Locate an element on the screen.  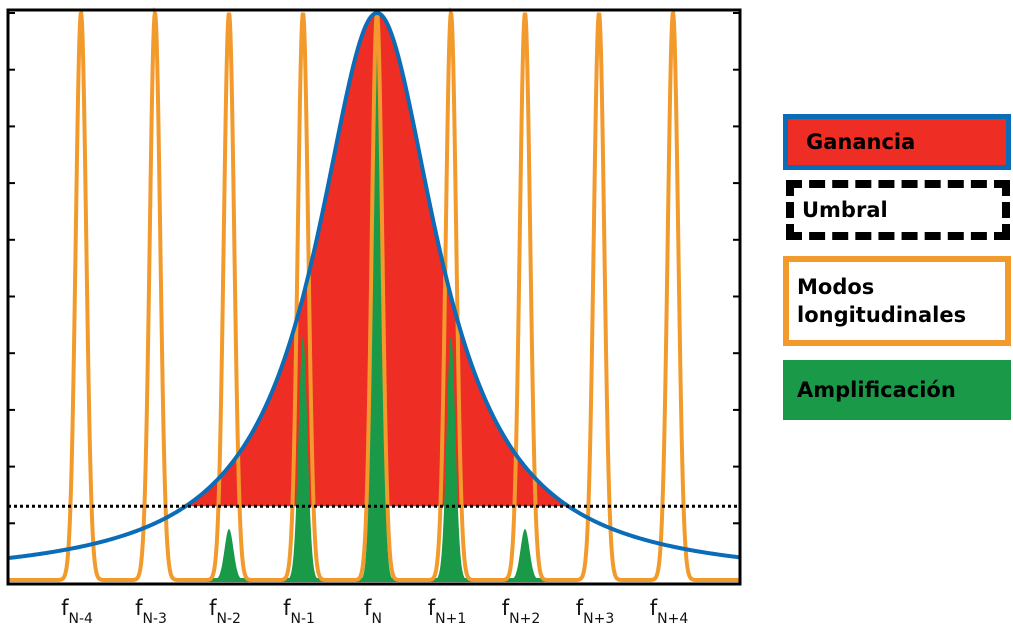
legend-threshold: Umbral is located at coordinates (898, 210).